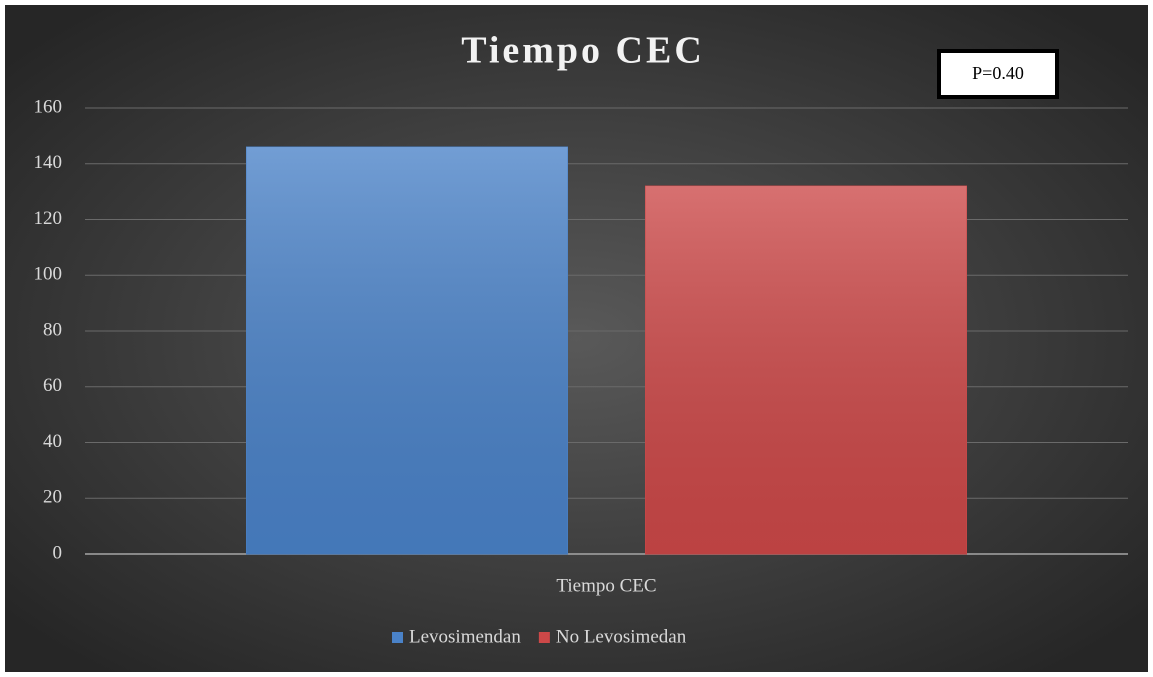 The image size is (1153, 677). Describe the element at coordinates (48, 106) in the screenshot. I see `y-tick-label: 160` at that location.